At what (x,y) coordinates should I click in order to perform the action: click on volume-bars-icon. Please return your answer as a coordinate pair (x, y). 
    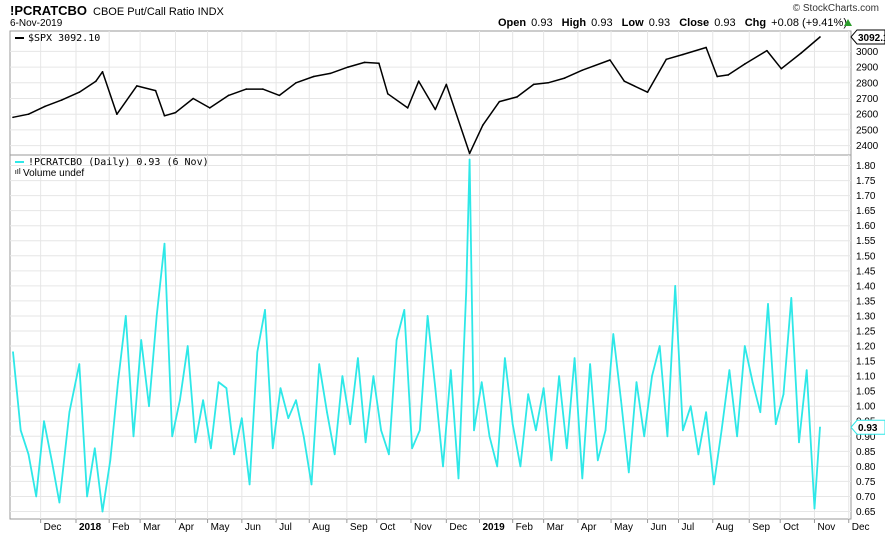
    Looking at the image, I should click on (20, 171).